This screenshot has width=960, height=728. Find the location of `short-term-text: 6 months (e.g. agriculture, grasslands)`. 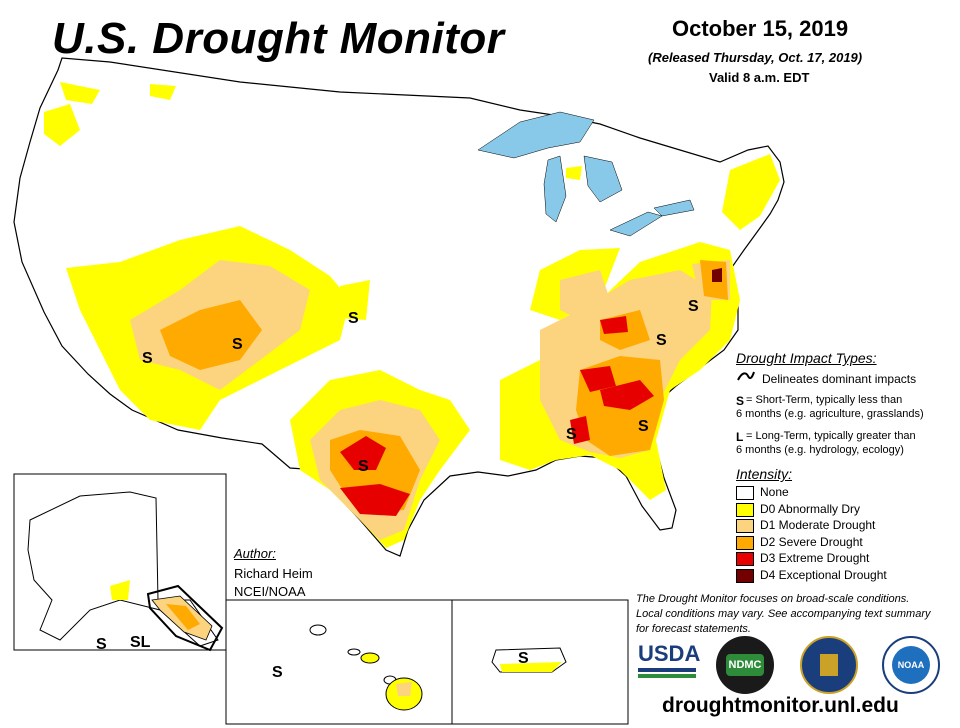

short-term-text: 6 months (e.g. agriculture, grasslands) is located at coordinates (830, 414).